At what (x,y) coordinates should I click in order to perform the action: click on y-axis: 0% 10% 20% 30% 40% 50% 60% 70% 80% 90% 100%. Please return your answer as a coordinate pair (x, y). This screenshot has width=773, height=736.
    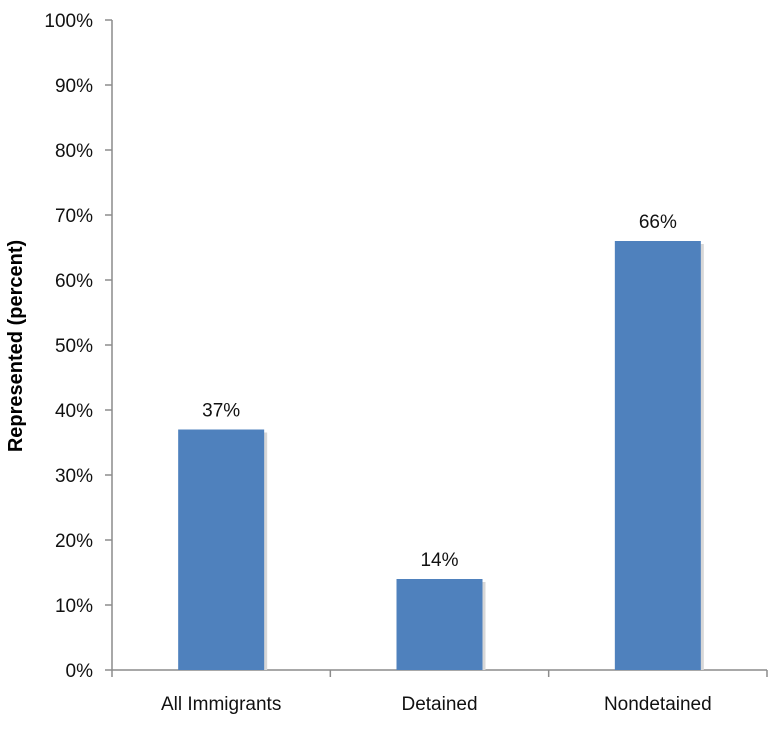
    Looking at the image, I should click on (78, 346).